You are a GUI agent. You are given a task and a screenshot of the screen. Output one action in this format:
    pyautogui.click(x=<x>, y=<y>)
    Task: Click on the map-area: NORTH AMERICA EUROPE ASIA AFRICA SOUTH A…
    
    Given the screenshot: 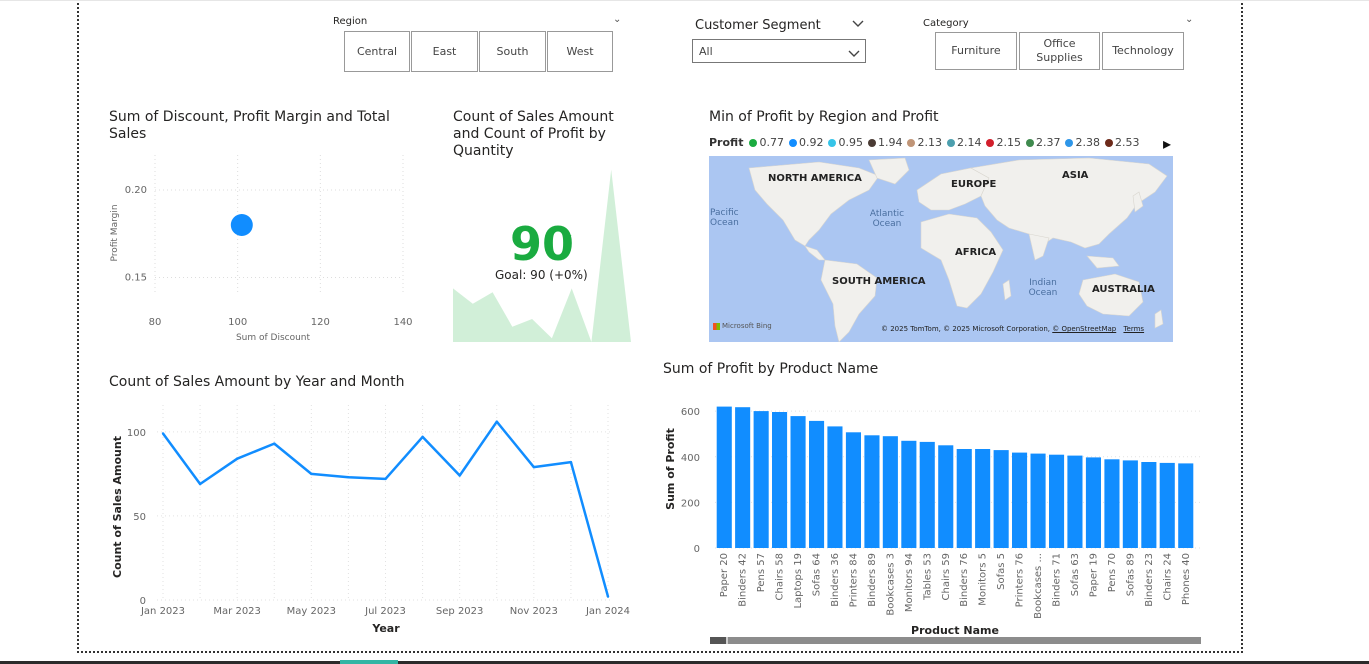 What is the action you would take?
    pyautogui.click(x=941, y=249)
    